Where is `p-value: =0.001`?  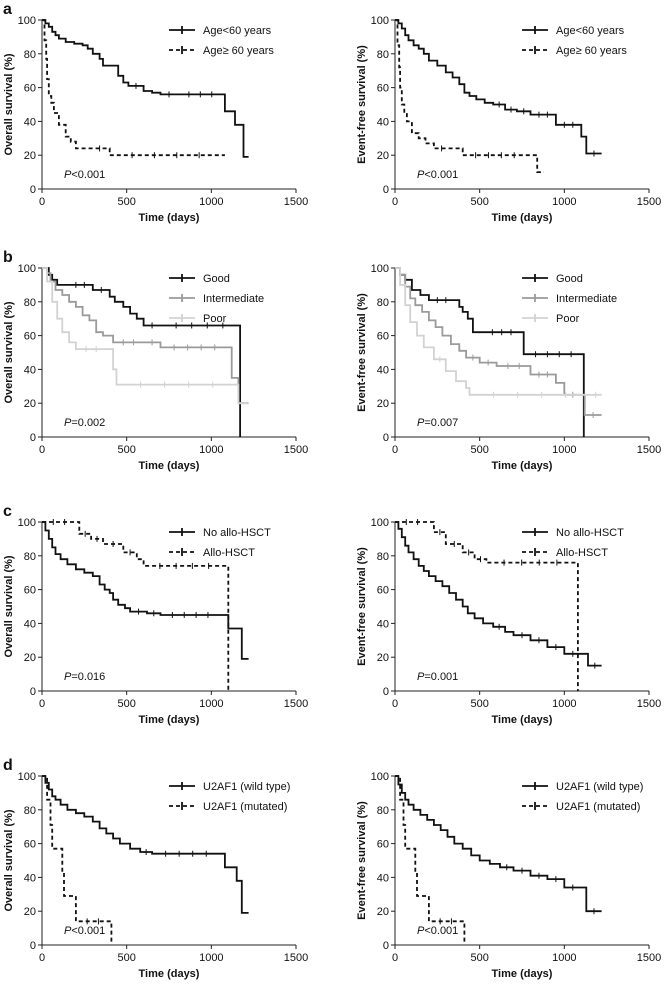 p-value: =0.001 is located at coordinates (441, 677).